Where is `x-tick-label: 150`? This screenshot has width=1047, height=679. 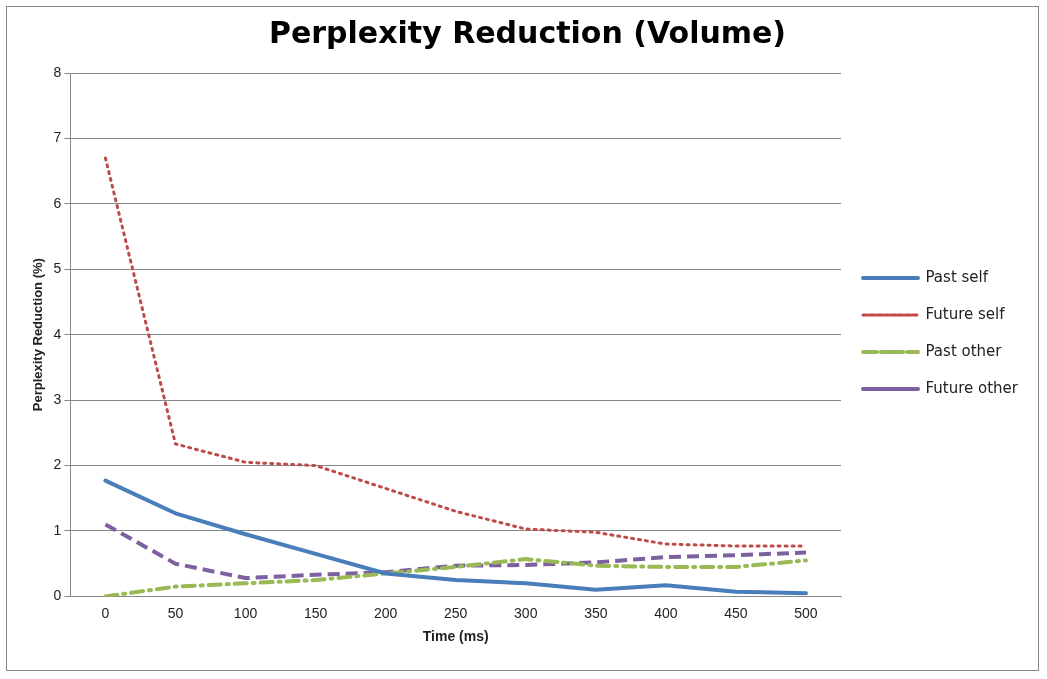
x-tick-label: 150 is located at coordinates (315, 612).